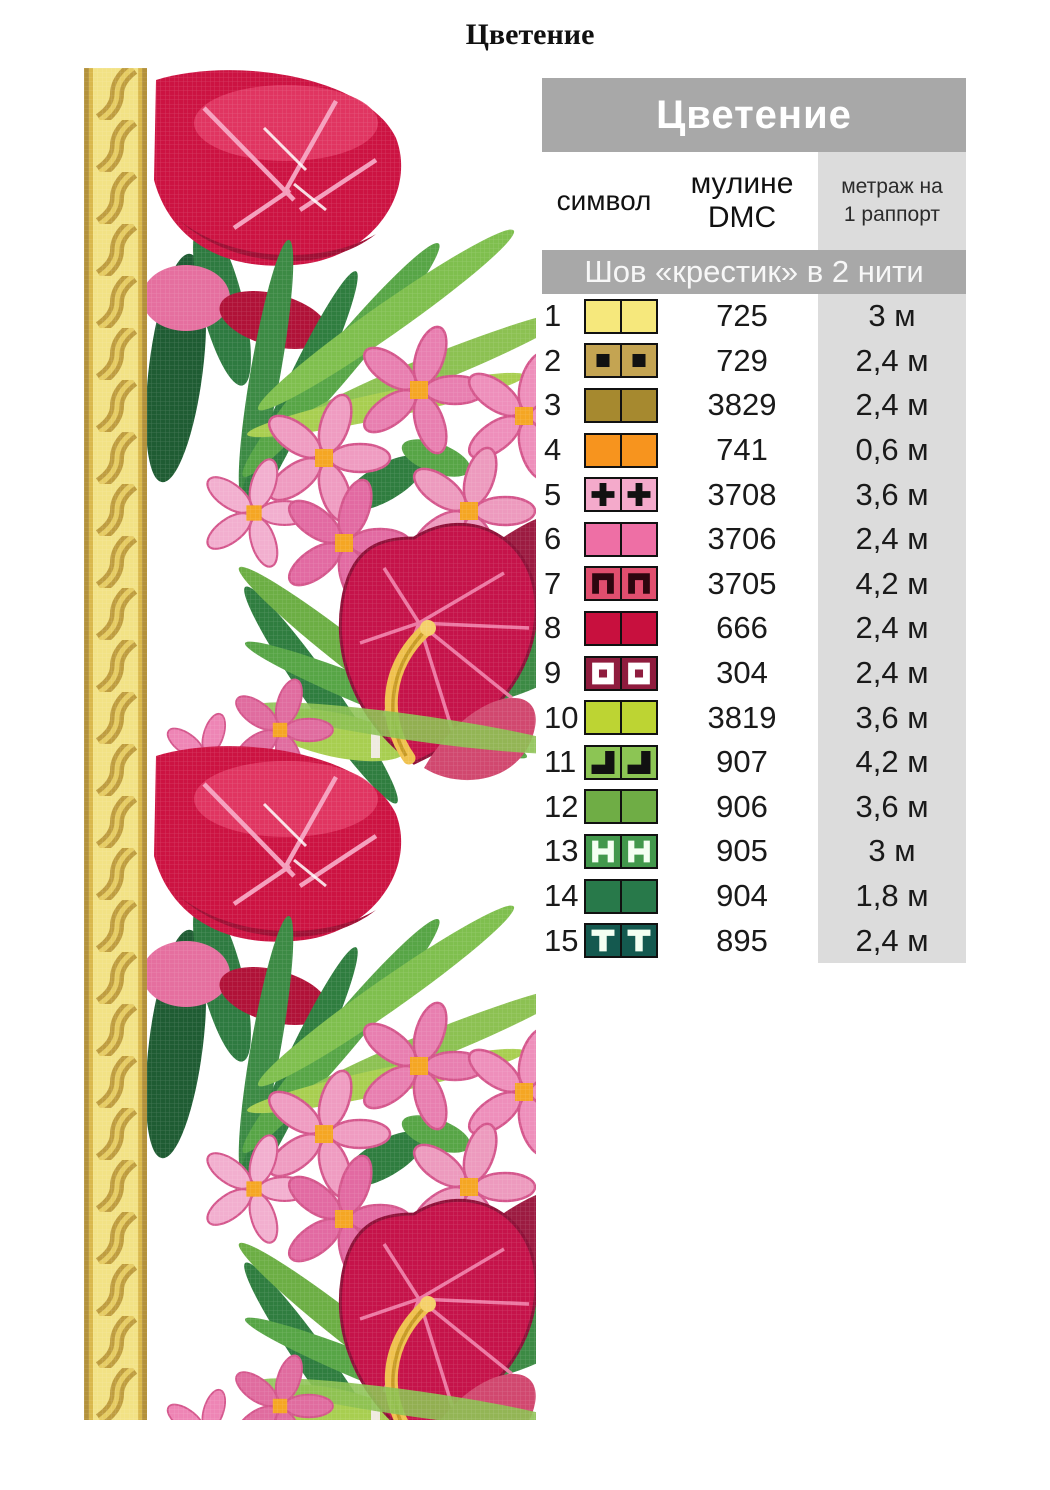 The width and height of the screenshot is (1050, 1490). Describe the element at coordinates (742, 360) in the screenshot. I see `dmc-code: 729` at that location.